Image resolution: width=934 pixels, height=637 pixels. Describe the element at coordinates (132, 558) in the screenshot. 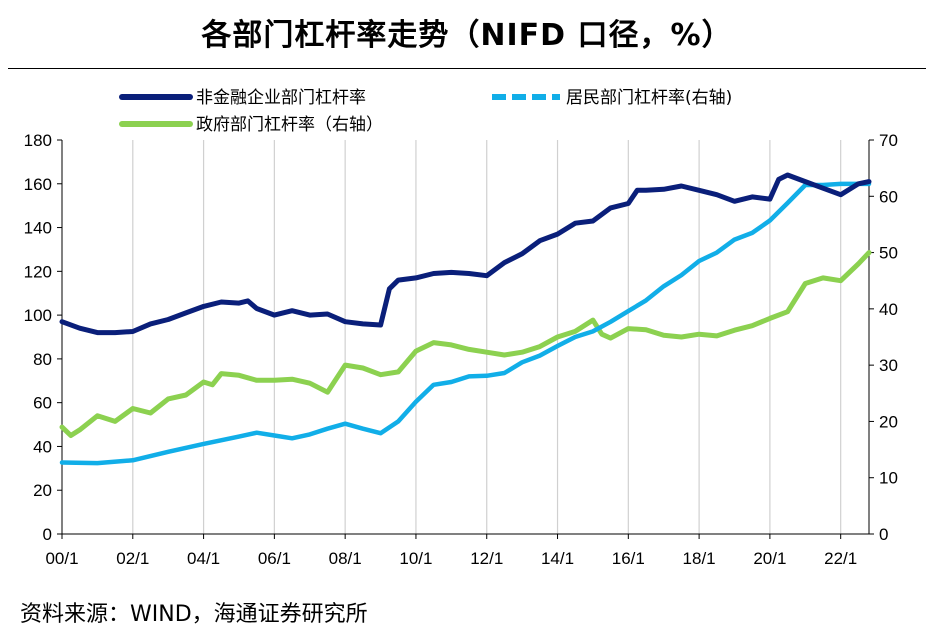

I see `x-tick-label: 02/1` at that location.